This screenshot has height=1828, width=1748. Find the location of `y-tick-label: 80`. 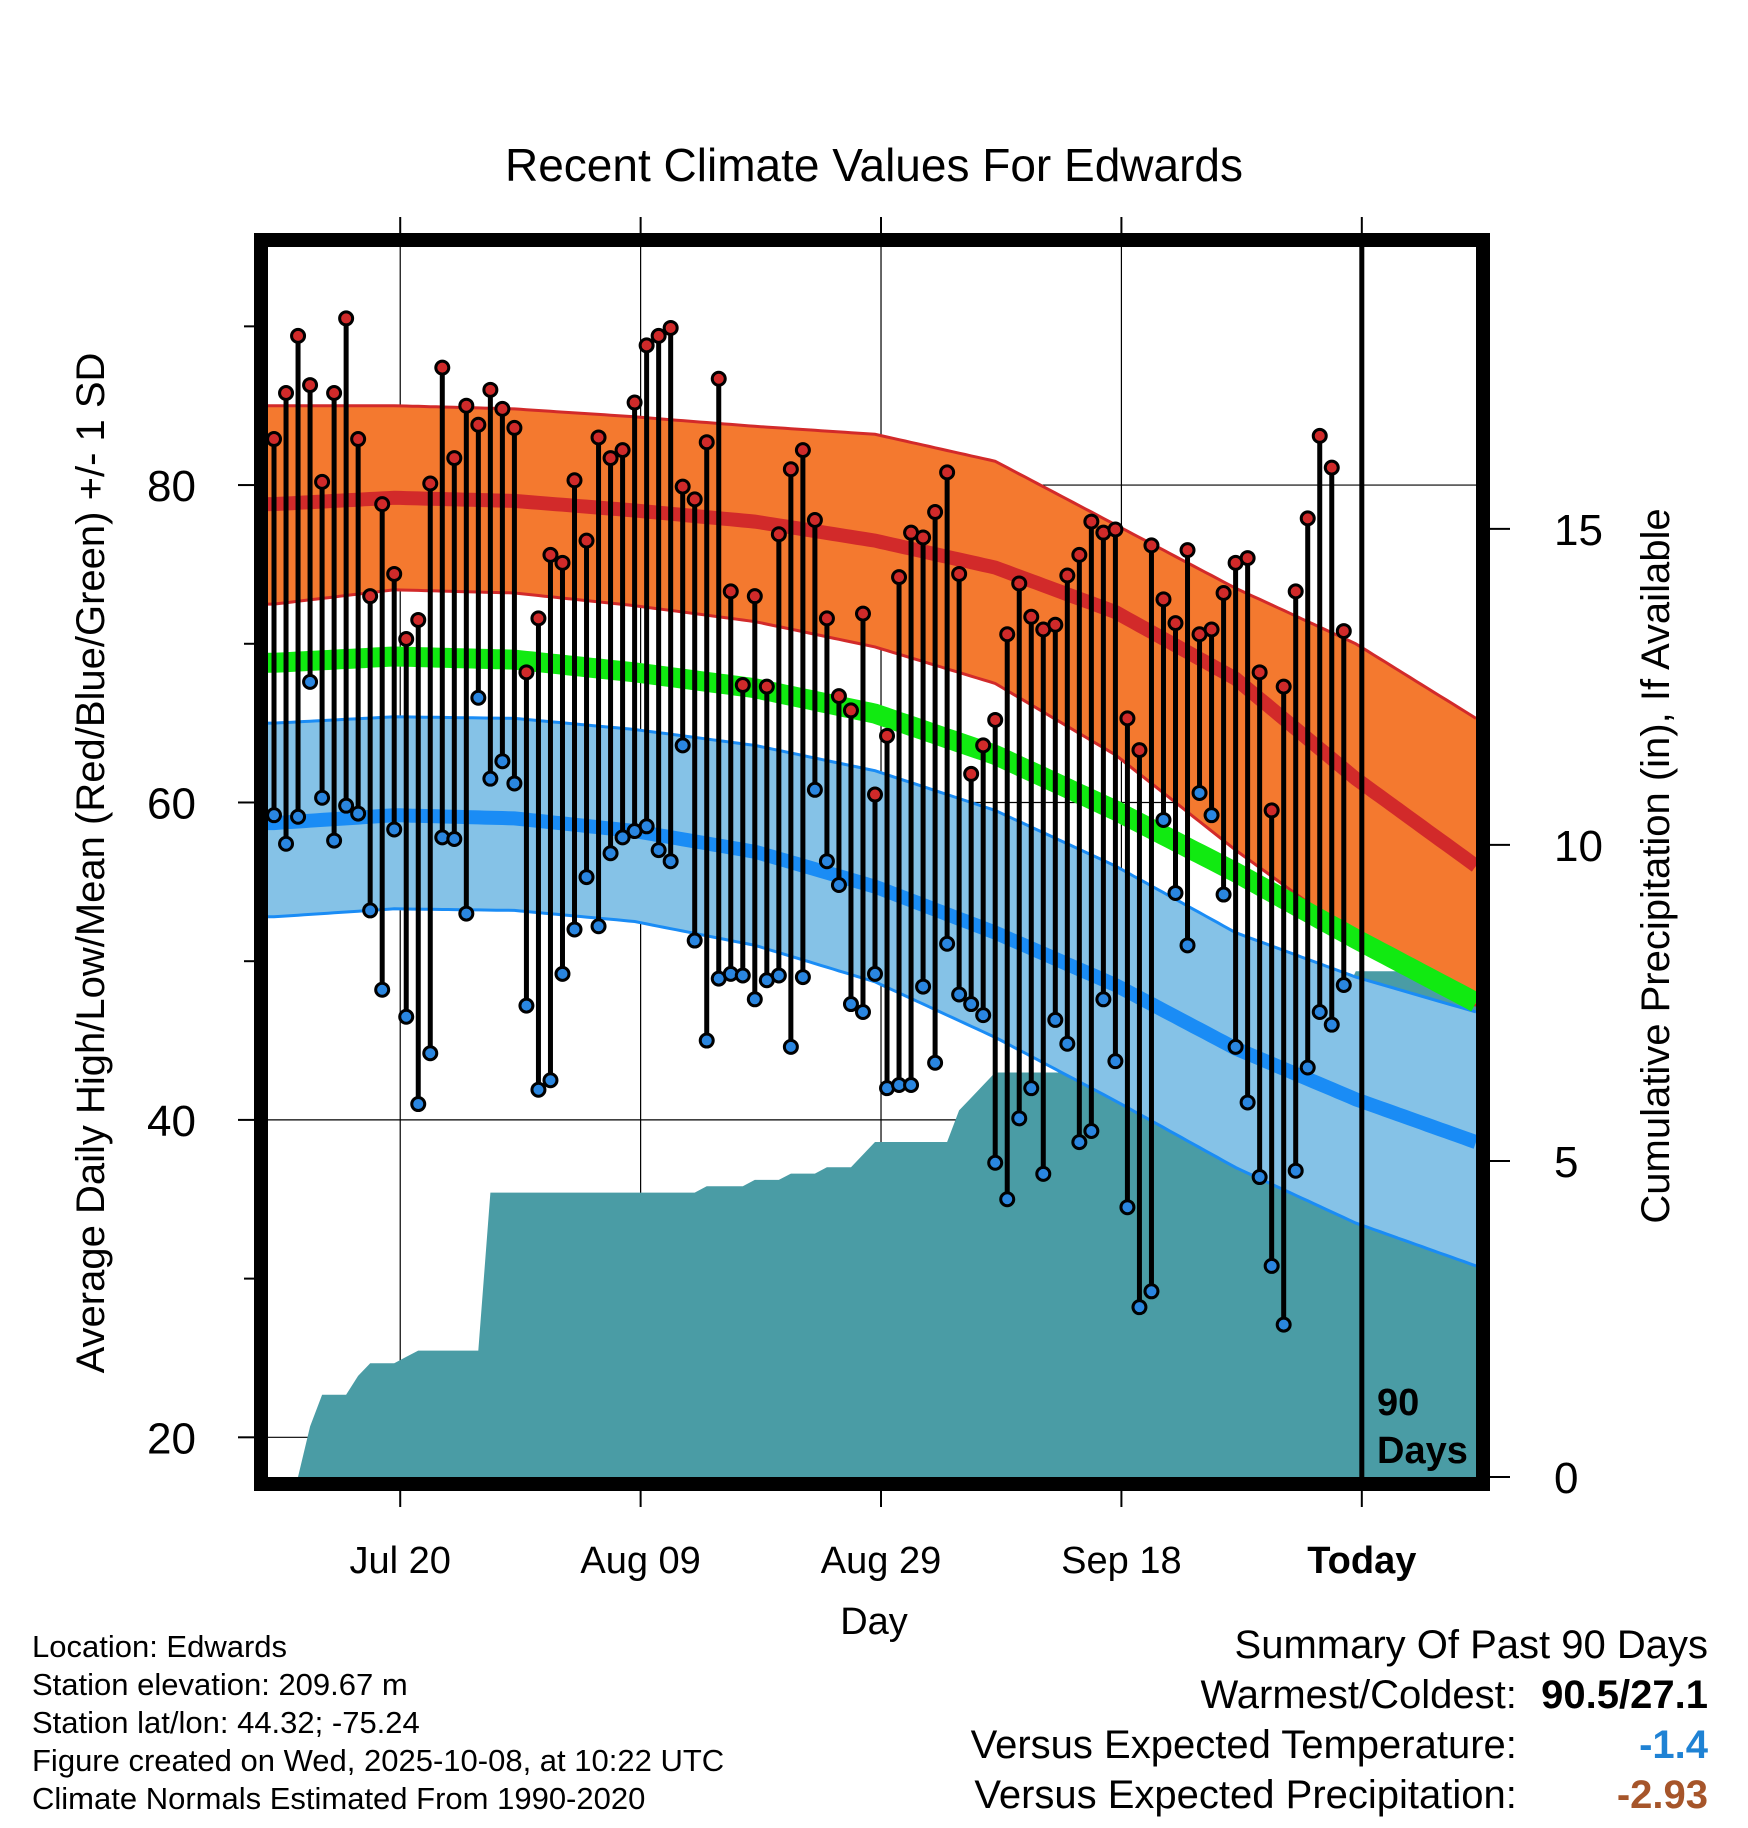

y-tick-label: 80 is located at coordinates (171, 486).